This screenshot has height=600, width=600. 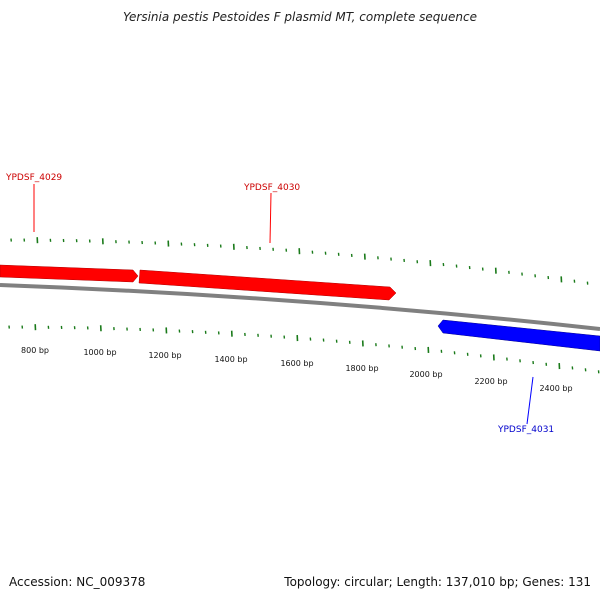 What do you see at coordinates (35, 350) in the screenshot?
I see `tick-label-800: 800 bp` at bounding box center [35, 350].